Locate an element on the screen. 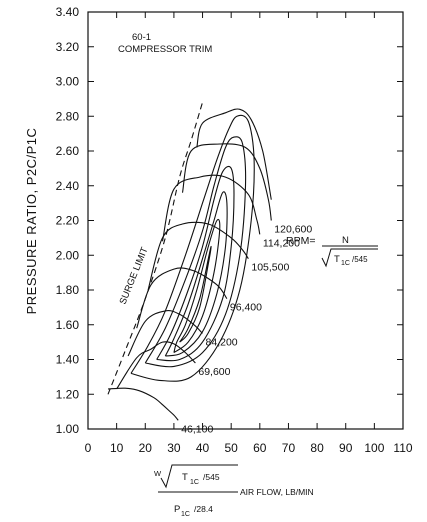  y-tick-label: 1.20 is located at coordinates (68, 394).